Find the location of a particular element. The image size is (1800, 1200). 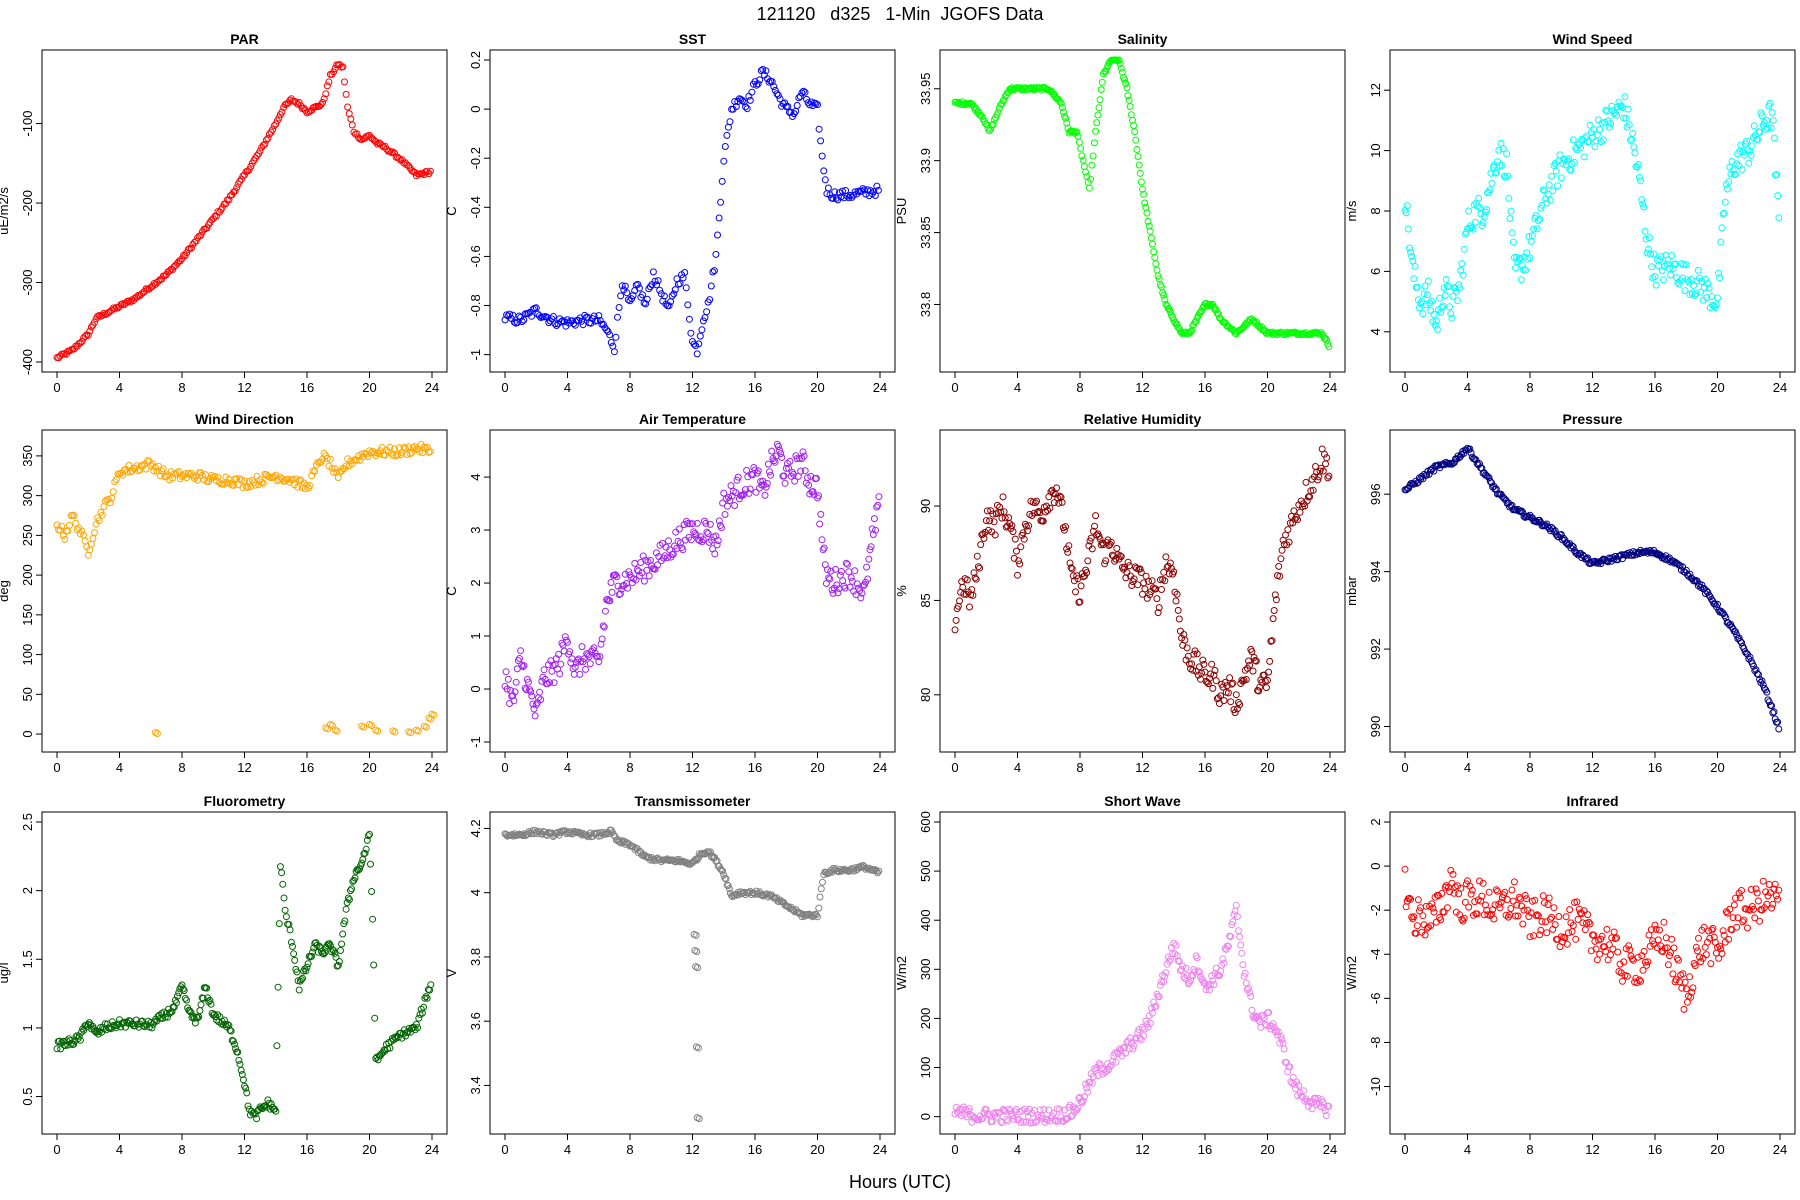

x-tick-label: 0 is located at coordinates (954, 387).